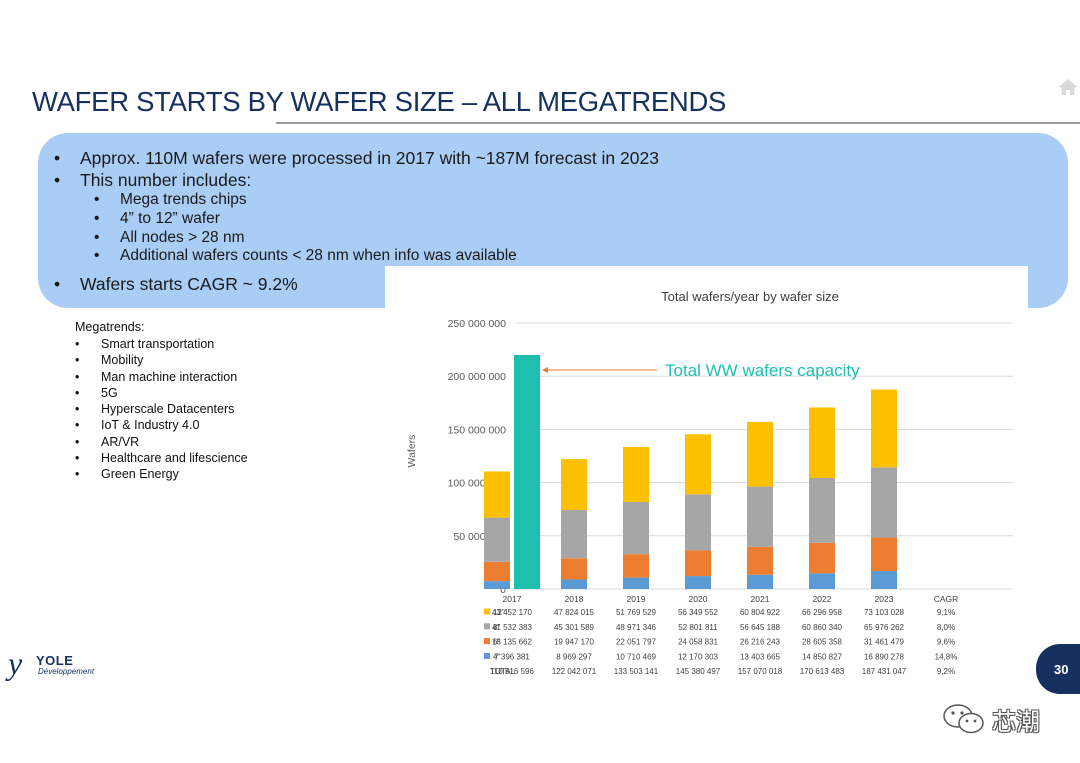 The height and width of the screenshot is (763, 1080). I want to click on table-cell: 48 971 346, so click(636, 627).